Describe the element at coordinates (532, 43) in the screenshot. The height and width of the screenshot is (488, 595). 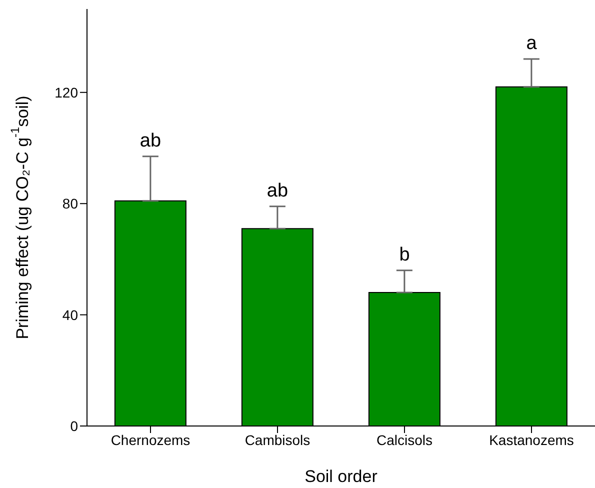
I see `annotation: a` at that location.